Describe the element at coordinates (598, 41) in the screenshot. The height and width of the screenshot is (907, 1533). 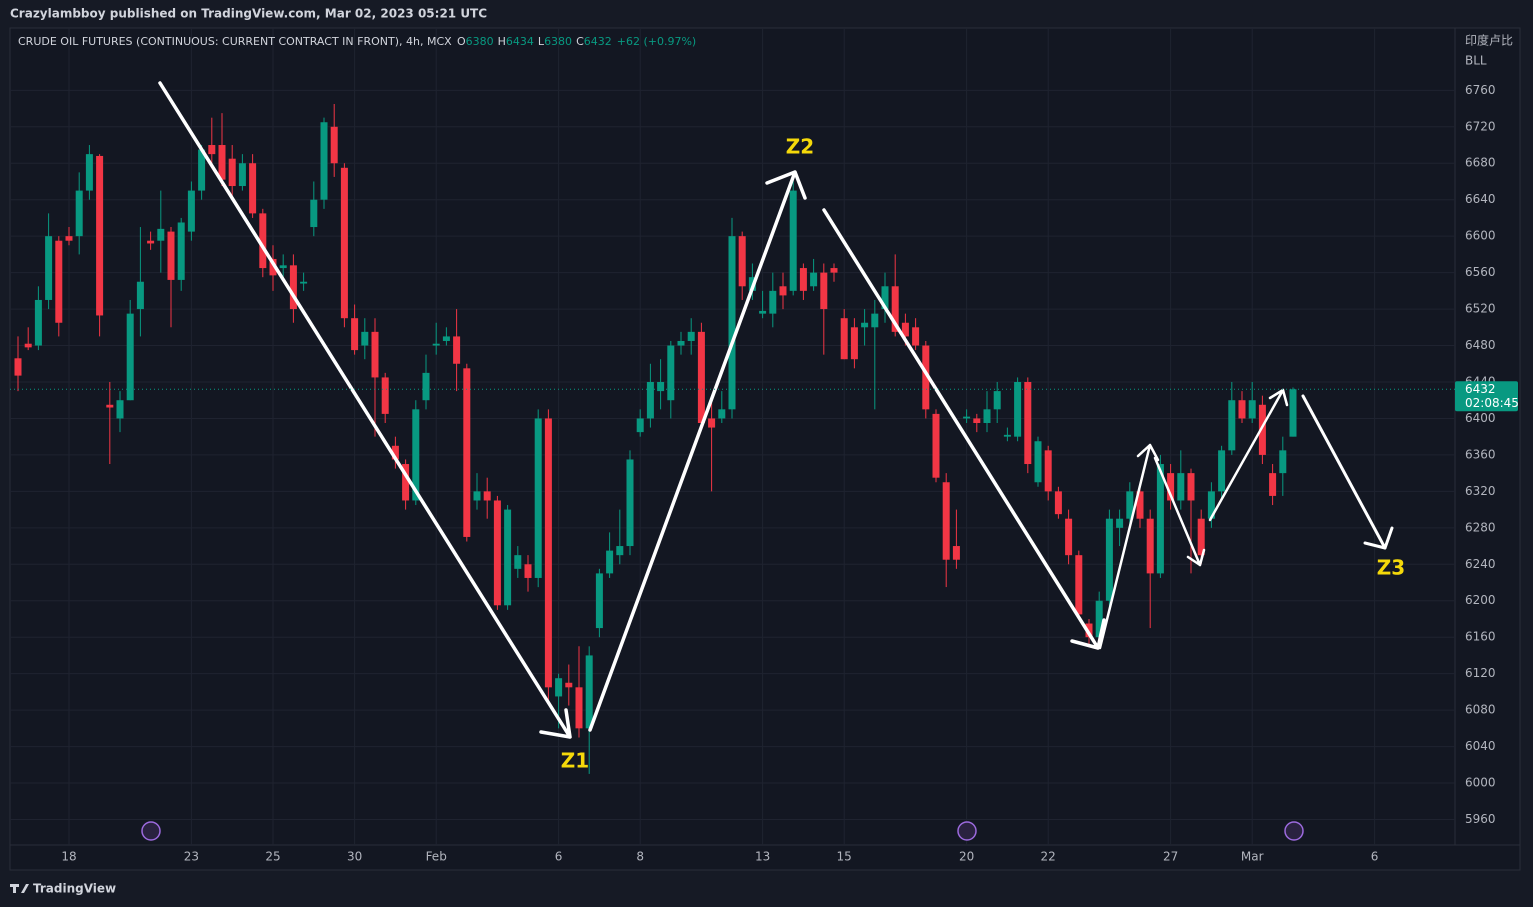
I see `legend-value: 6432` at that location.